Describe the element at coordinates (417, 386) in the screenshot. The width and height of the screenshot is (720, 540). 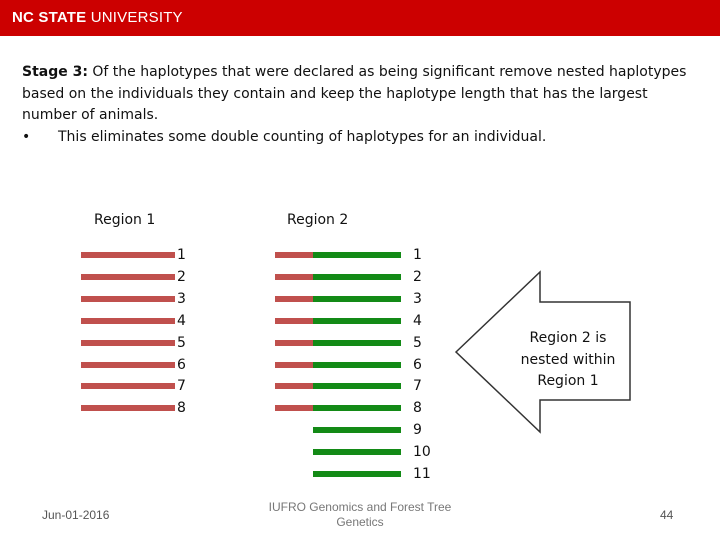
I see `region2-row-number: 7` at that location.